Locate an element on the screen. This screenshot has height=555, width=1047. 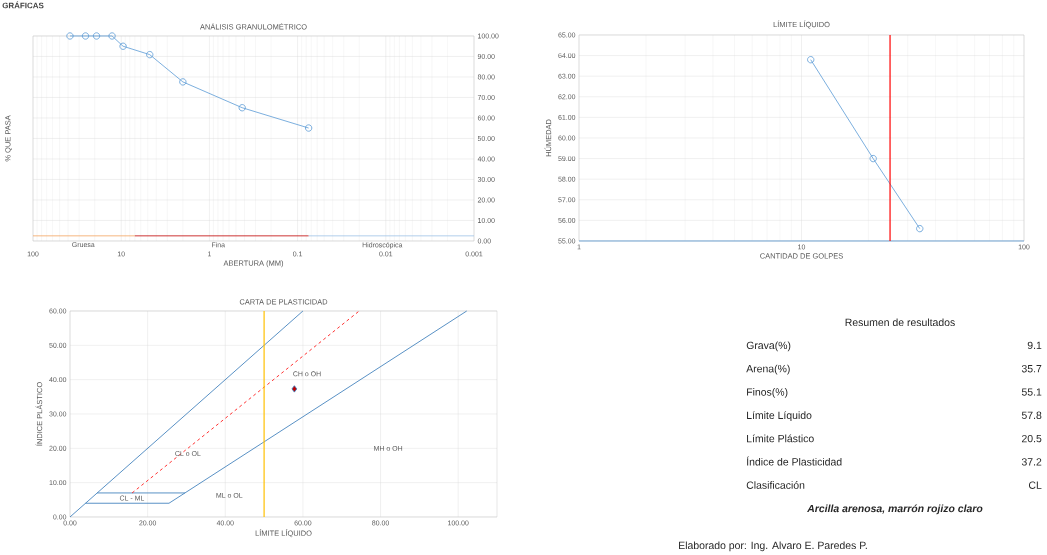
text: Resumen de resultados is located at coordinates (900, 322).